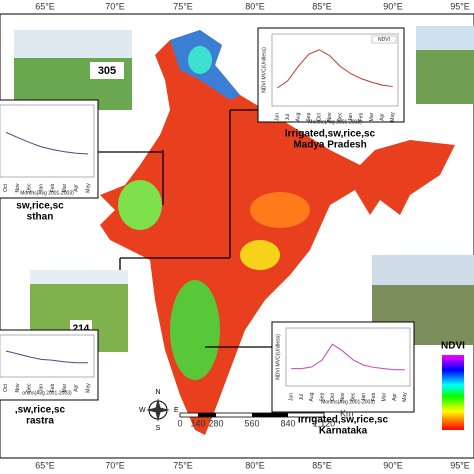  I want to click on legend-label: NDVI, so click(384, 40).